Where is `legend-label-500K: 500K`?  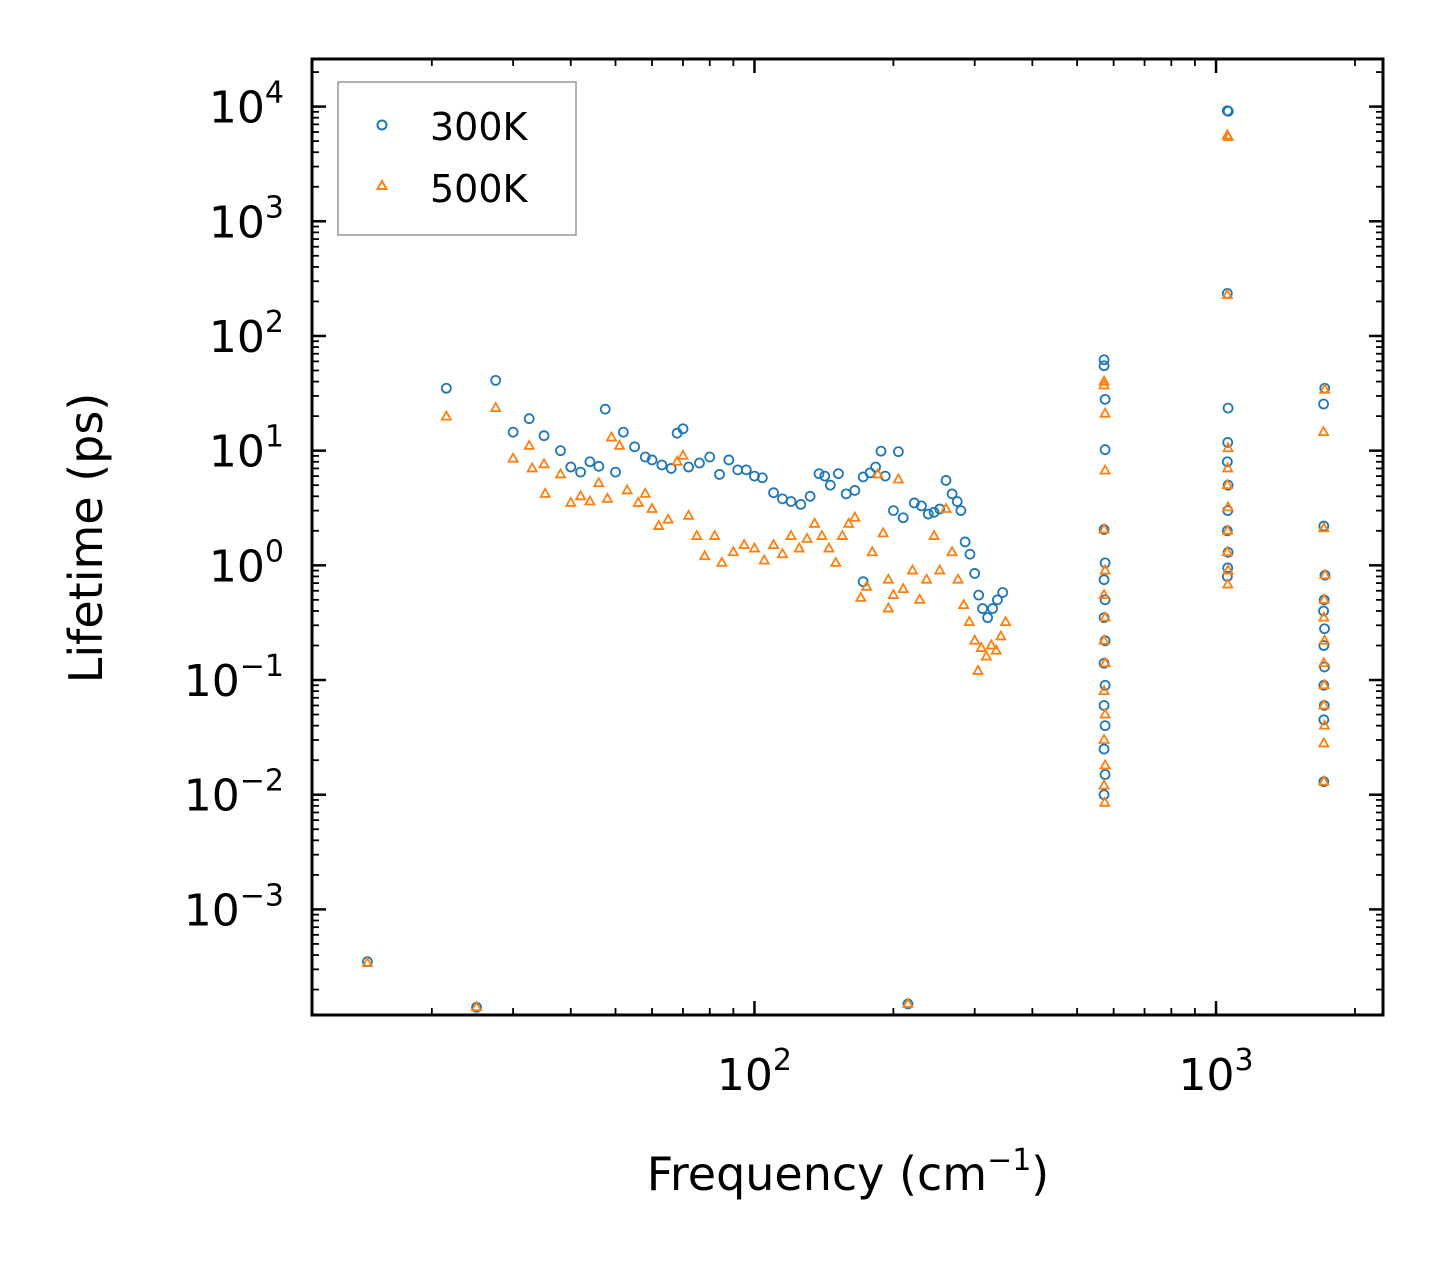
legend-label-500K: 500K is located at coordinates (479, 189).